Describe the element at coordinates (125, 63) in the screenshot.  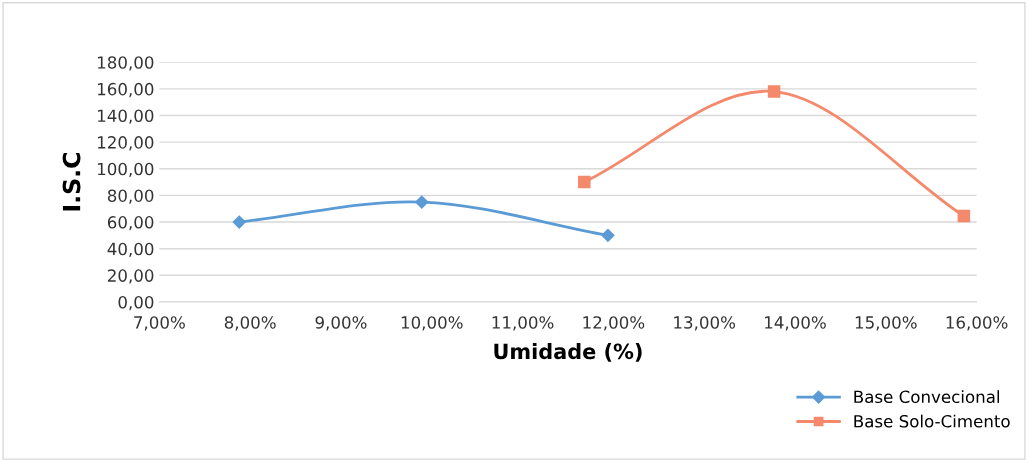
I see `y-tick-label: 180,00` at that location.